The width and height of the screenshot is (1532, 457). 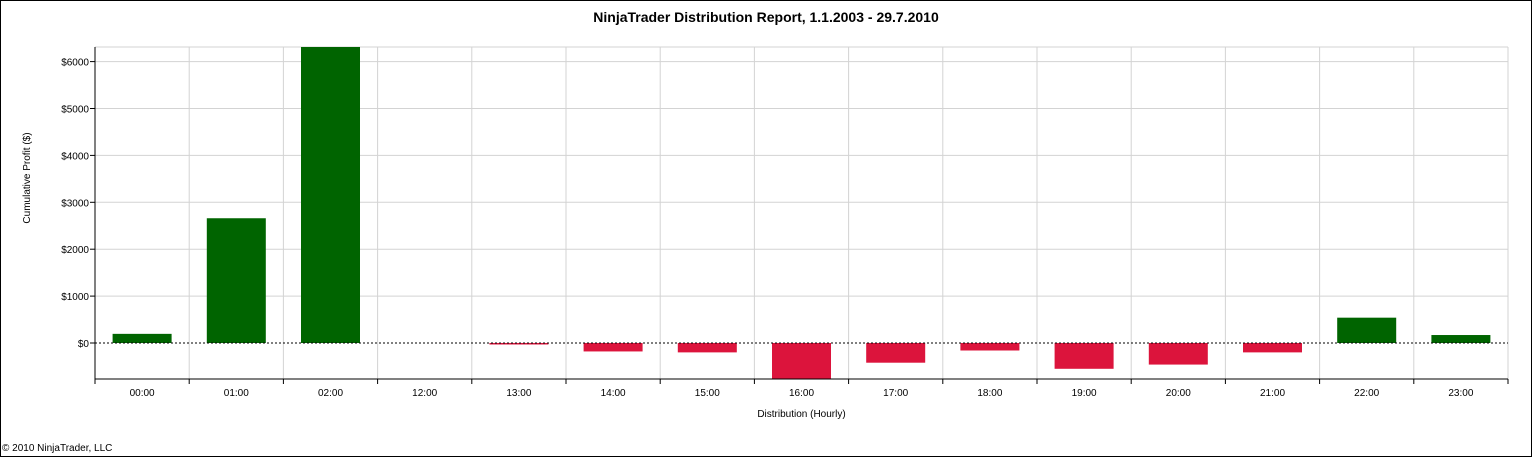 I want to click on y-tick-label: $6000, so click(x=75, y=63).